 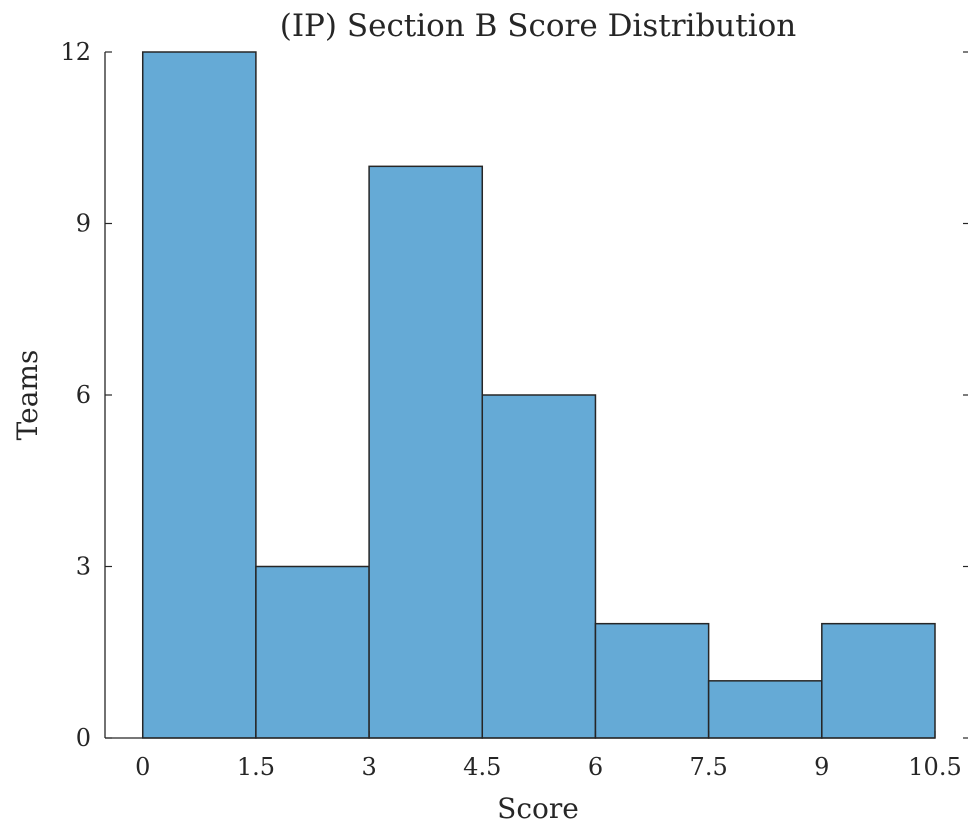 I want to click on x-tick-label: 0, so click(x=142, y=767).